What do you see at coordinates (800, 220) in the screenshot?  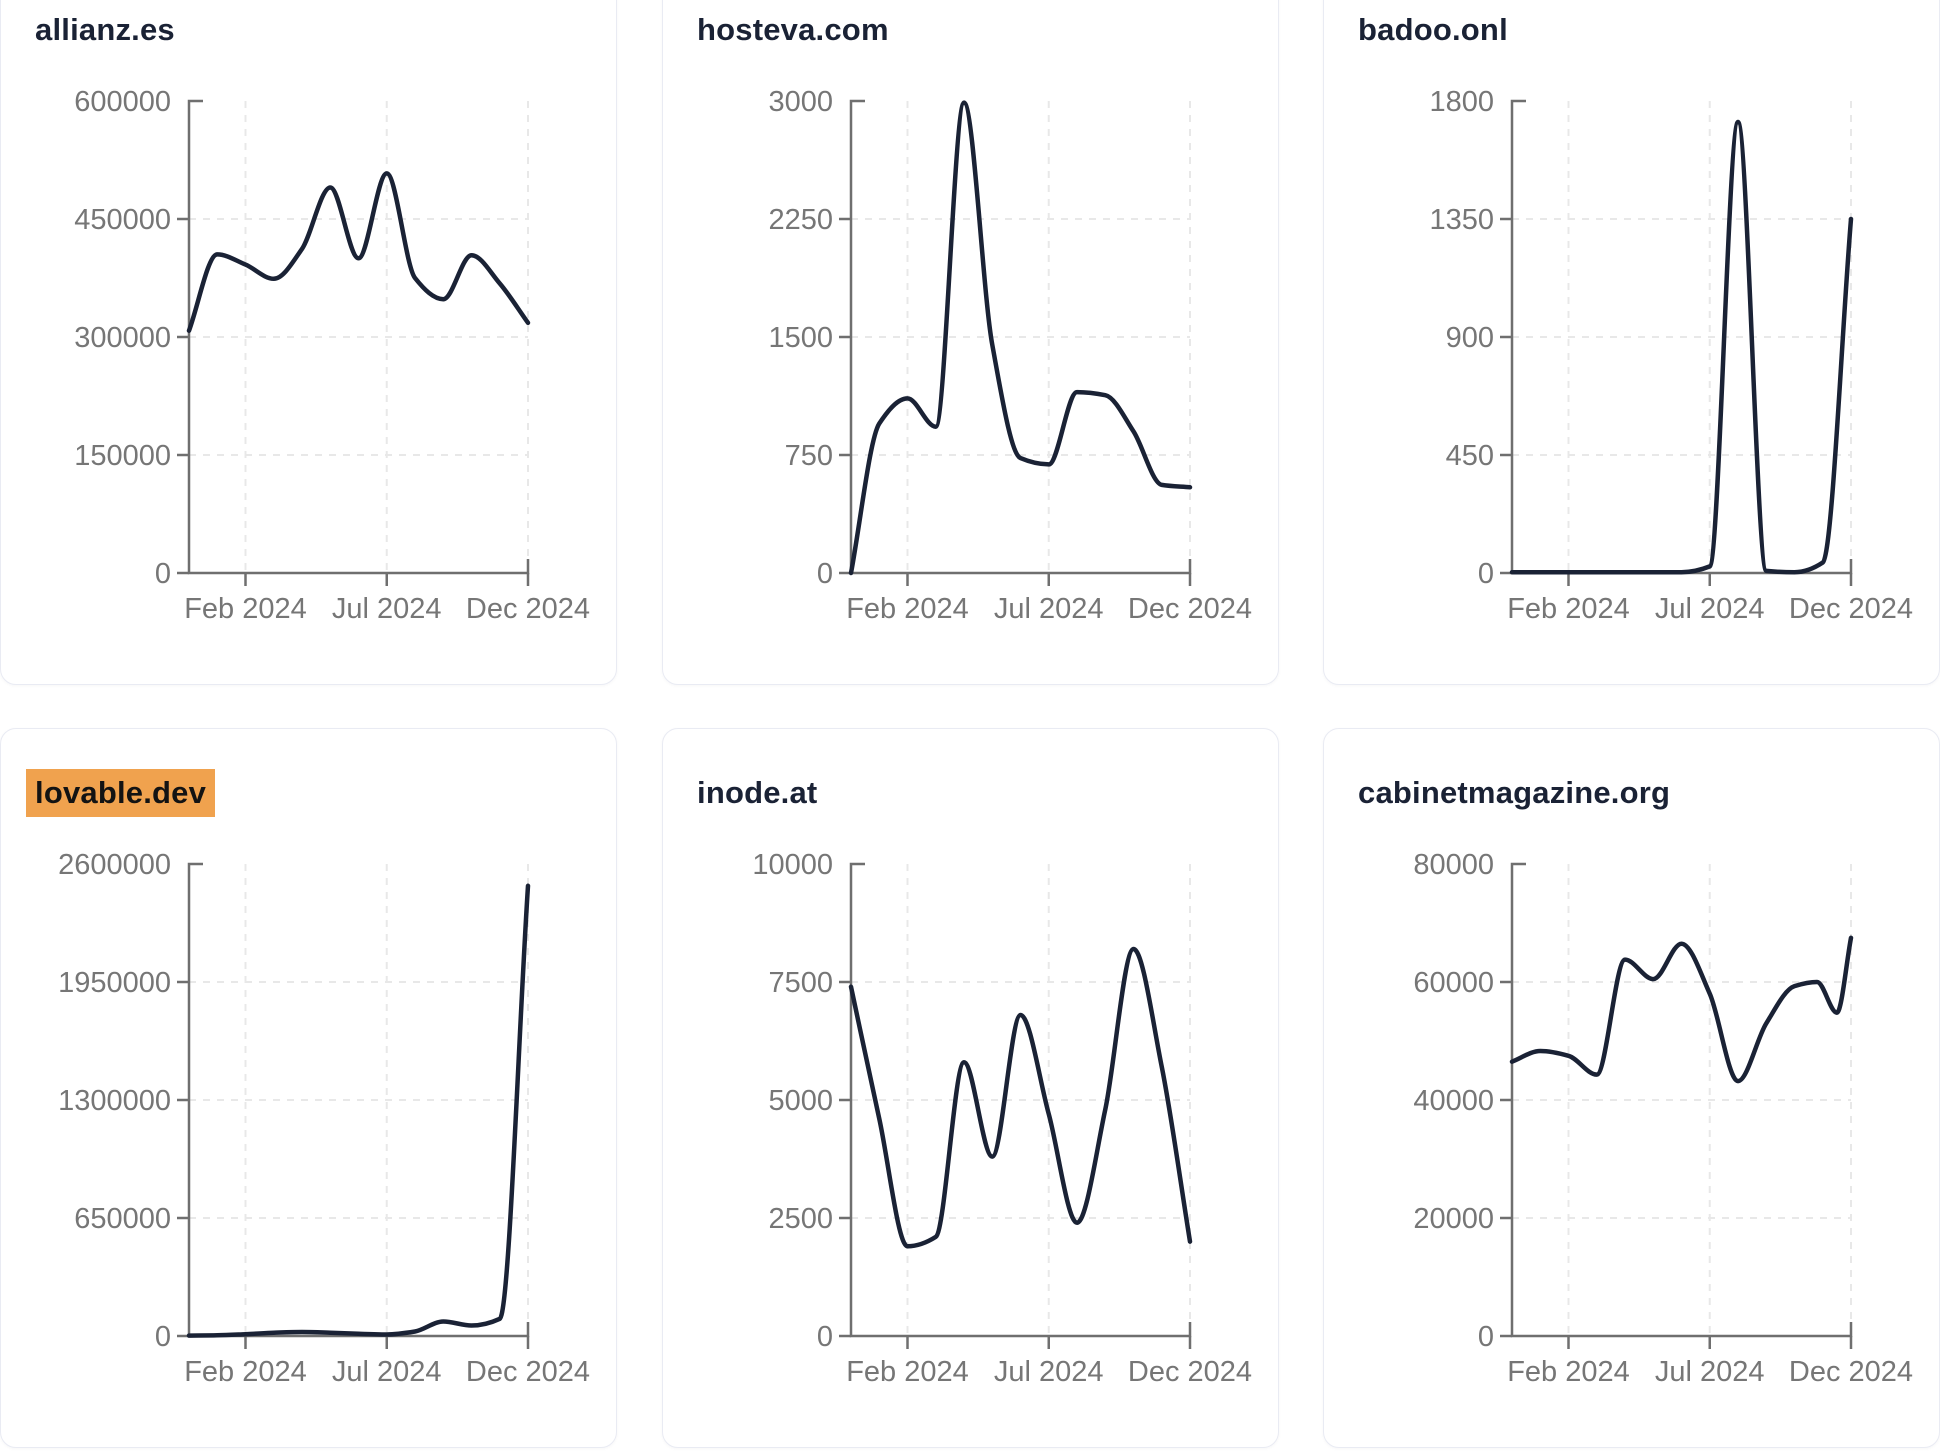 I see `y-tick-label: 2250` at bounding box center [800, 220].